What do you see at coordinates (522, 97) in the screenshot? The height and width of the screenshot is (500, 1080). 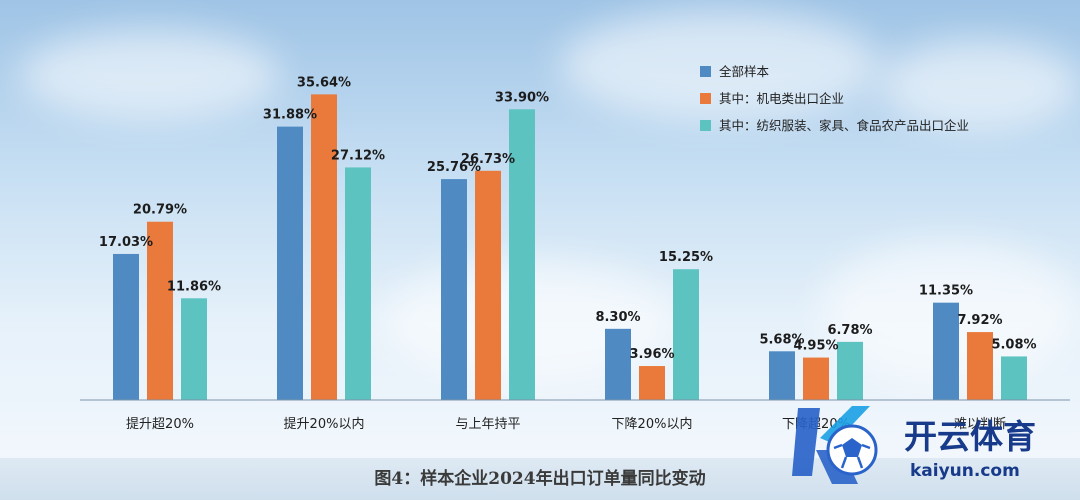 I see `bar-value-label: 33.90%` at bounding box center [522, 97].